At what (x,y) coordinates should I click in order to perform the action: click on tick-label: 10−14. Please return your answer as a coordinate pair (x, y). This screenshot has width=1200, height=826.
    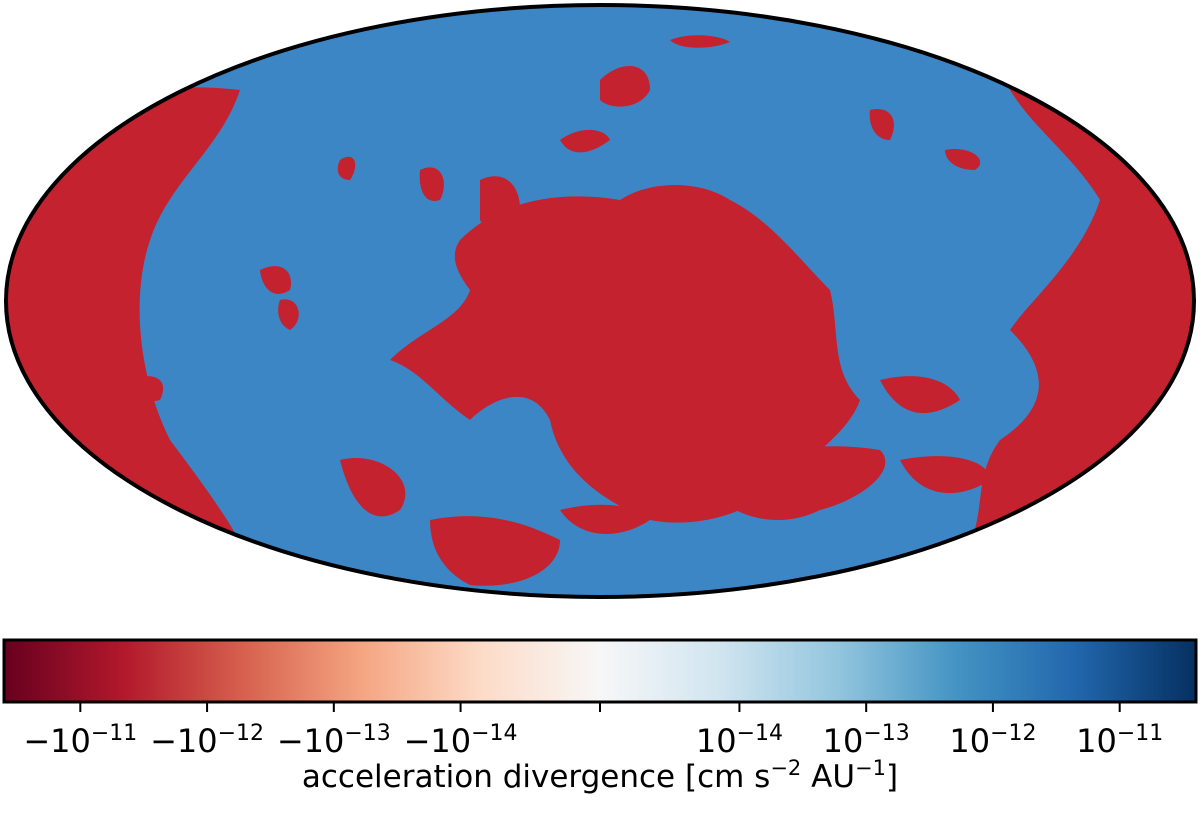
    Looking at the image, I should click on (739, 741).